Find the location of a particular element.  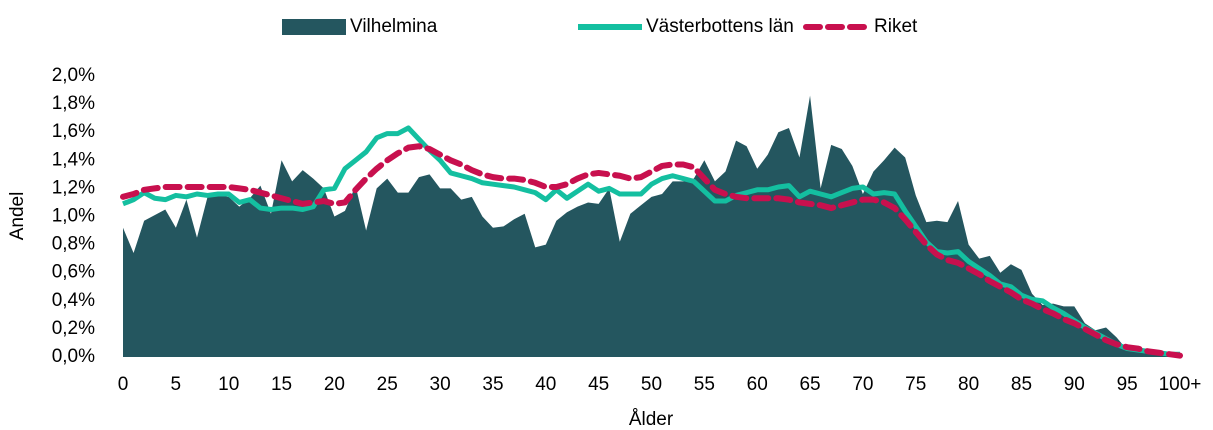

x-tick-label: 65 is located at coordinates (809, 384).